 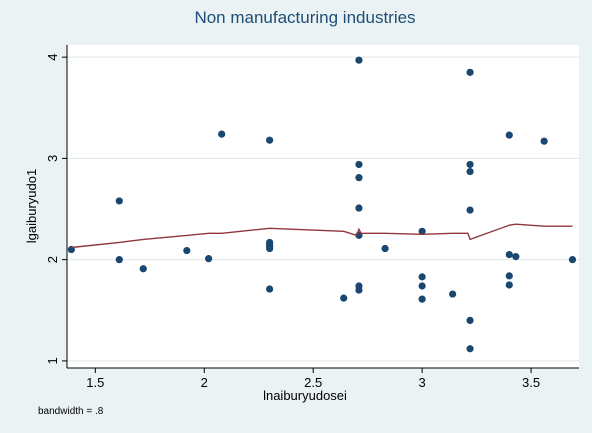 I want to click on y-tick-label-2: 3, so click(x=52, y=158).